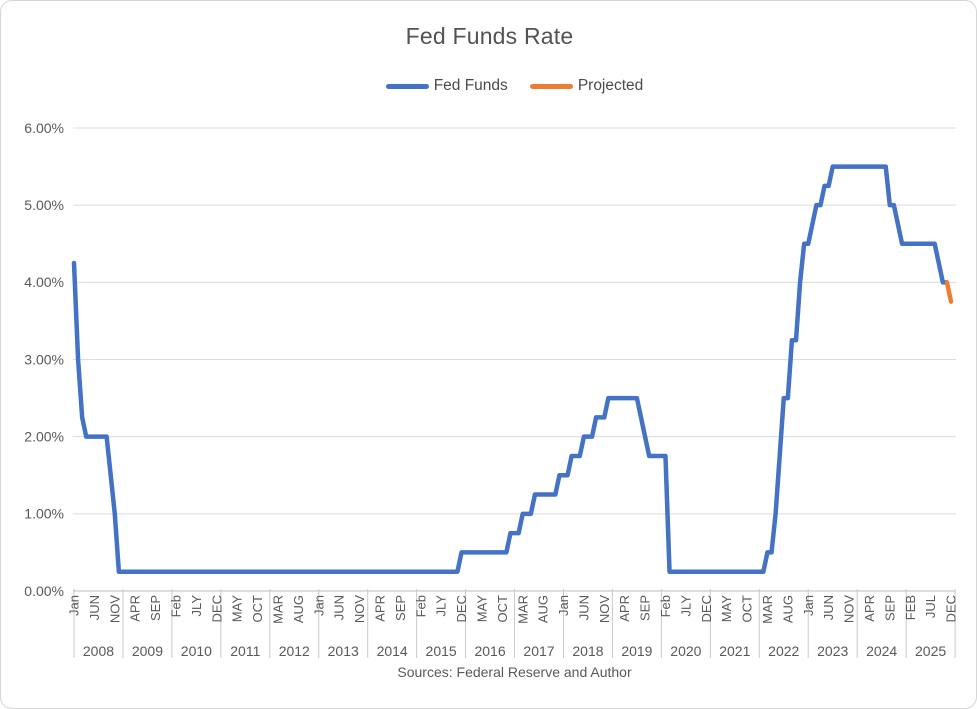 The image size is (977, 709). Describe the element at coordinates (44, 282) in the screenshot. I see `y-axis-label: 4.00%` at that location.